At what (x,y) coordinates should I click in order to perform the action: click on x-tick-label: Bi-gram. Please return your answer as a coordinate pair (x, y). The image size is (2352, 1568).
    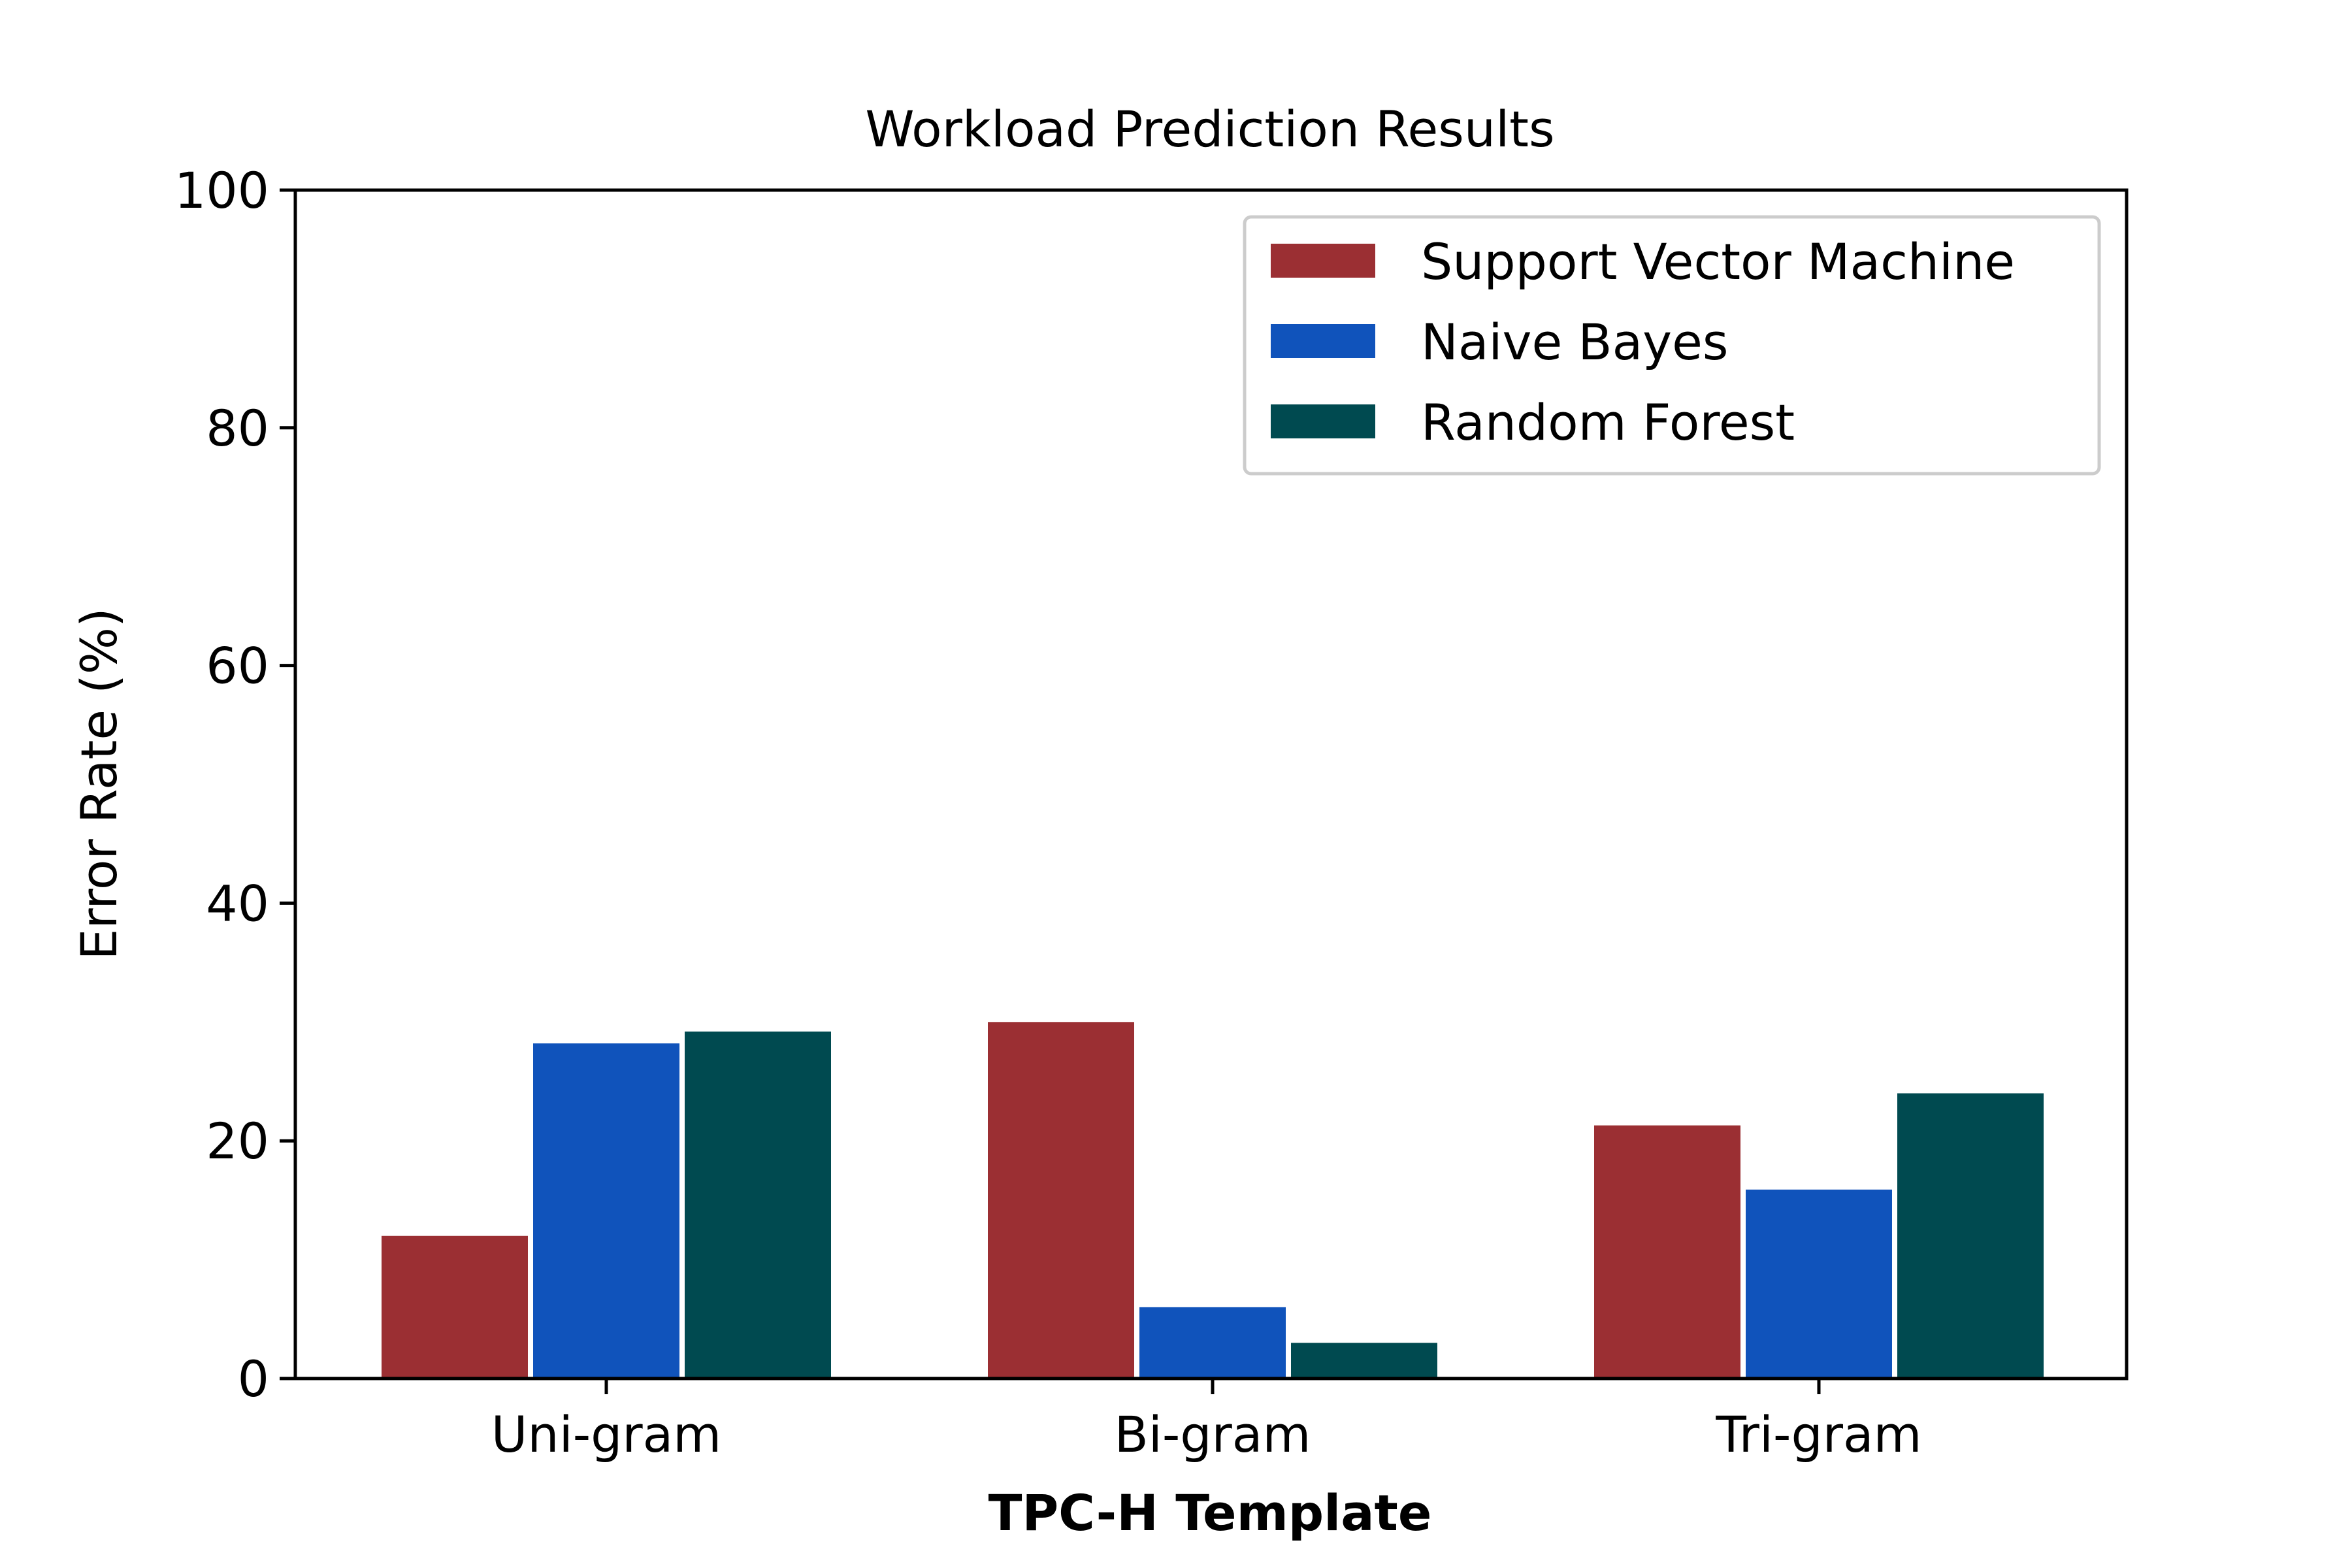
    Looking at the image, I should click on (1213, 1434).